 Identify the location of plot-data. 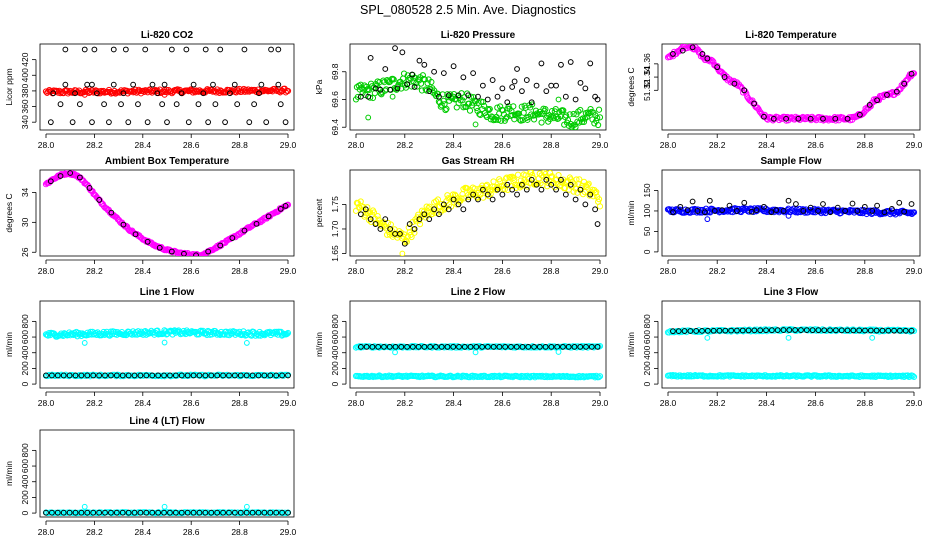
(791, 210).